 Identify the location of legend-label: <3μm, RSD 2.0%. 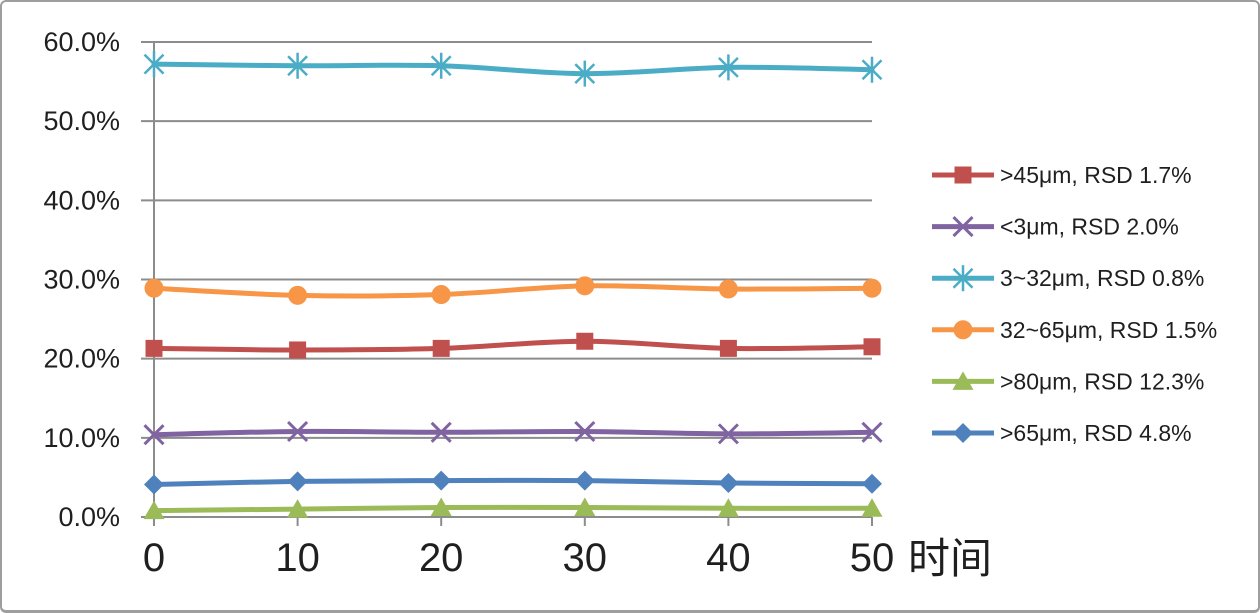
(1089, 227).